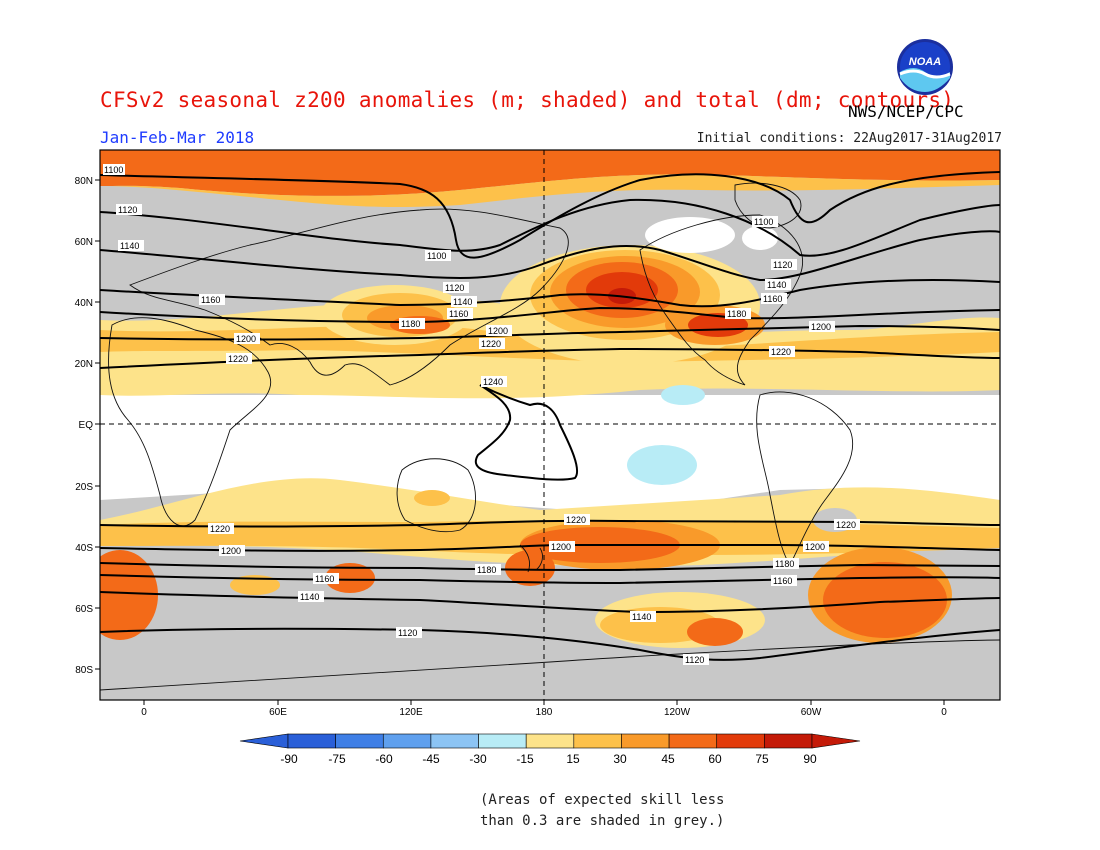 The width and height of the screenshot is (1100, 850). Describe the element at coordinates (805, 478) in the screenshot. I see `coast-south-america` at that location.